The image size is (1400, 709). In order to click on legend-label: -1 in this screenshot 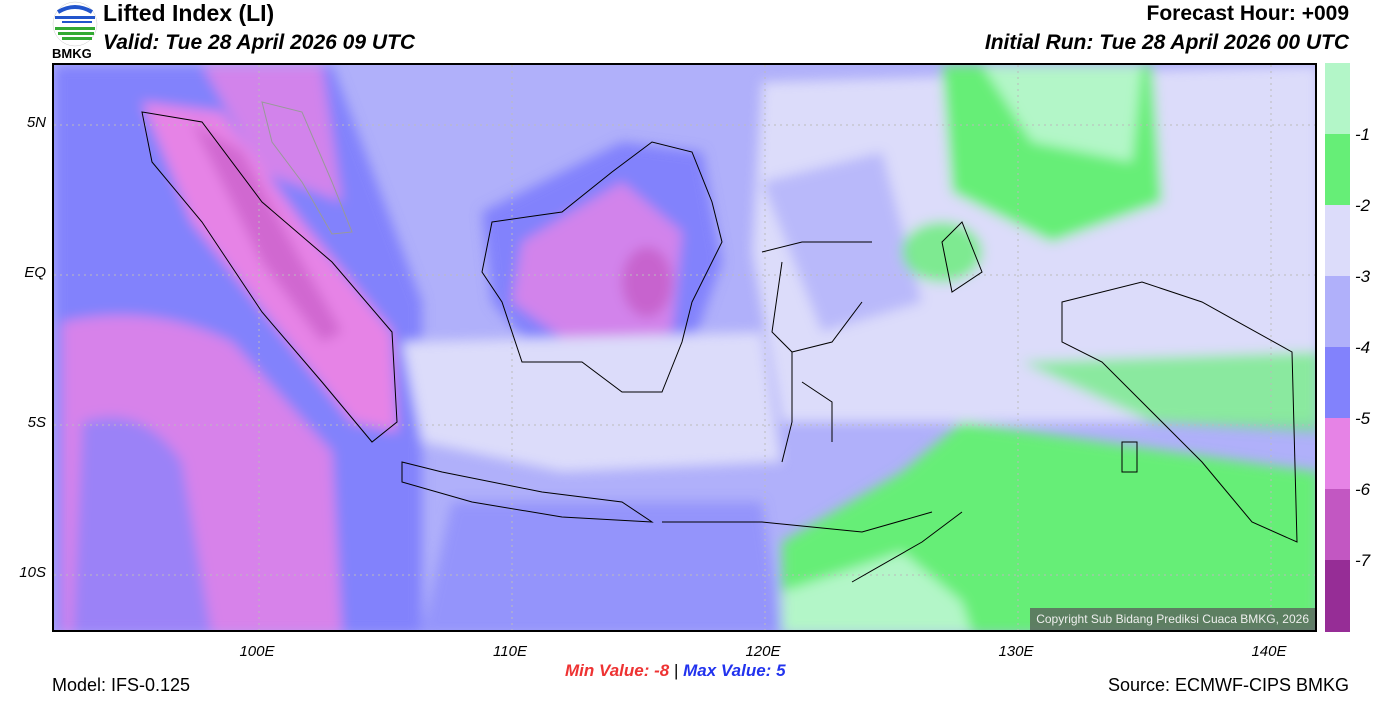, I will do `click(1363, 134)`.